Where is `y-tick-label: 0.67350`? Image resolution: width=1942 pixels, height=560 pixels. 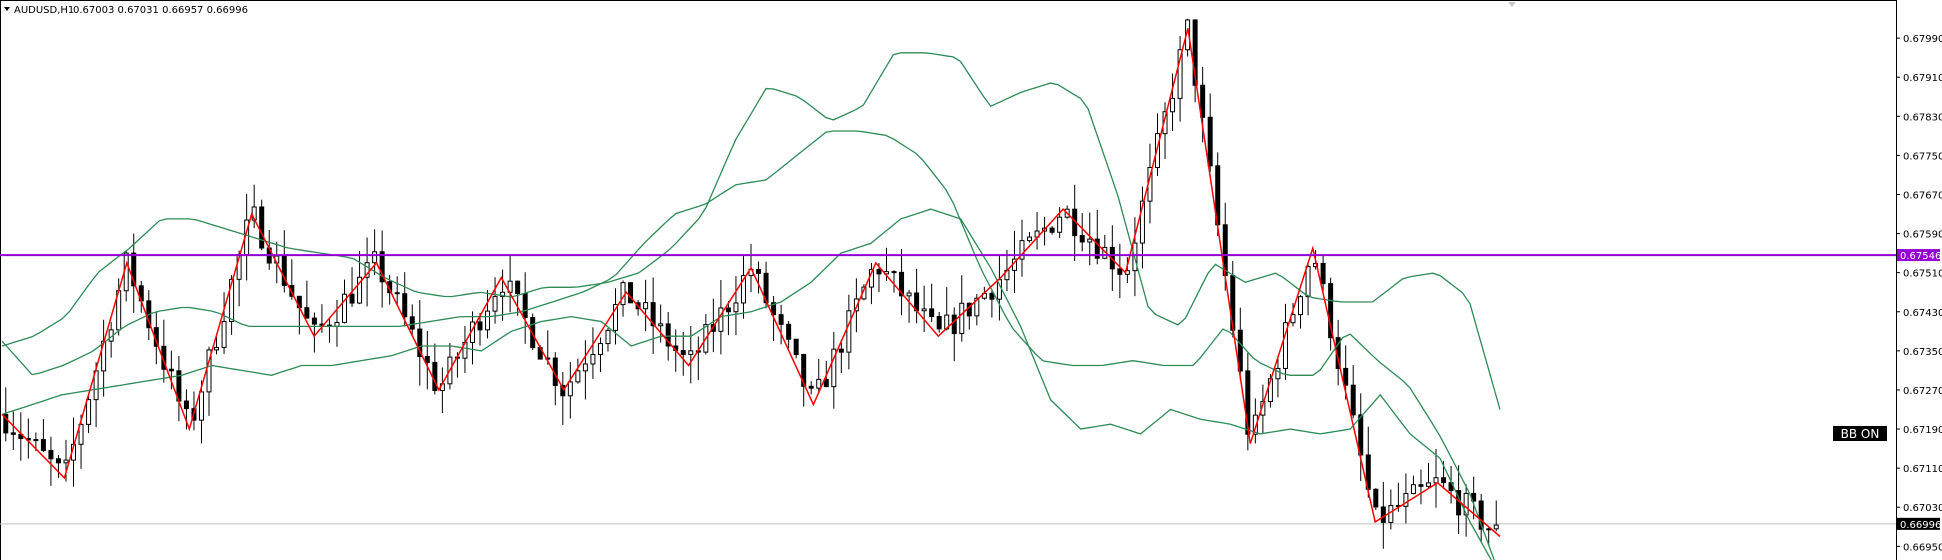
y-tick-label: 0.67350 is located at coordinates (1922, 352).